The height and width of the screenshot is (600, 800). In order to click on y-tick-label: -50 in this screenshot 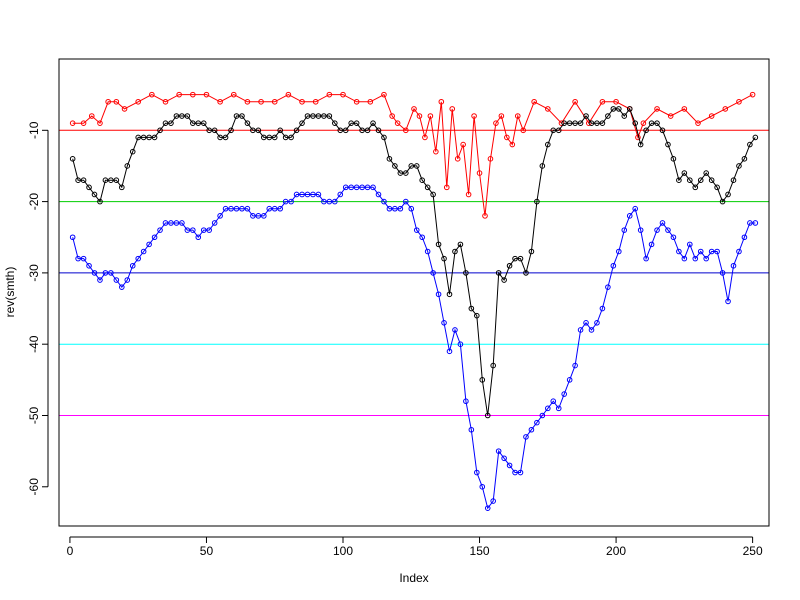, I will do `click(34, 415)`.